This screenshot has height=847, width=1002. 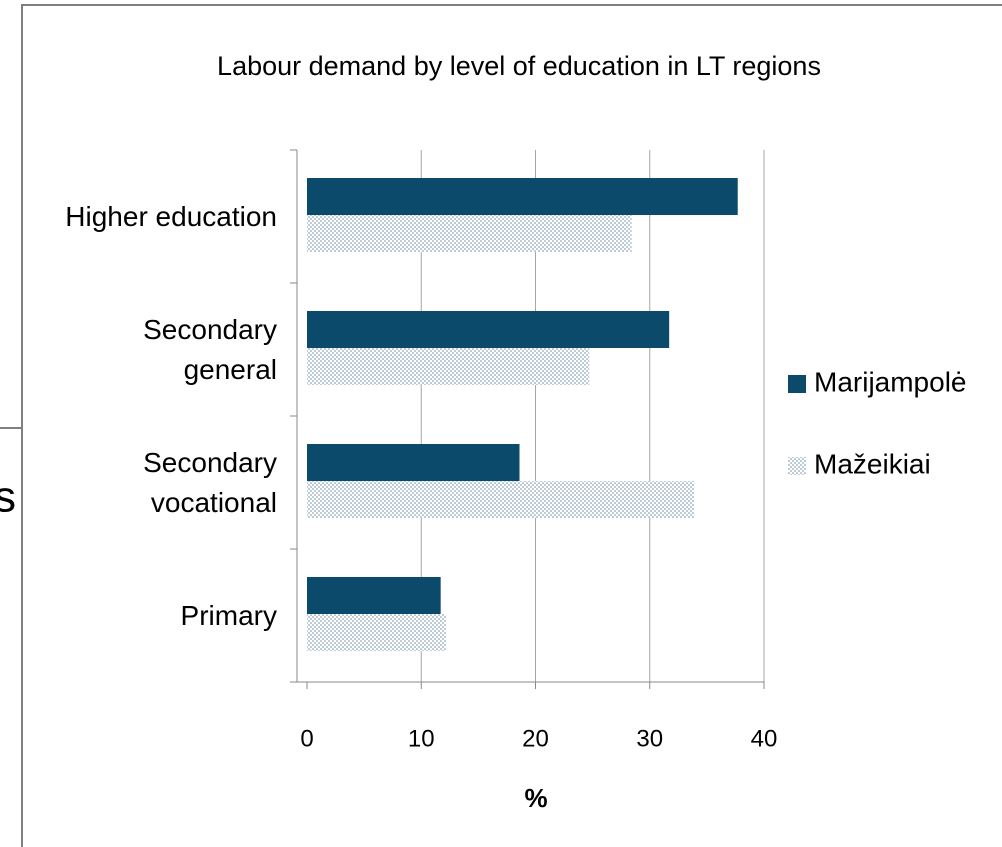 What do you see at coordinates (535, 798) in the screenshot?
I see `x-axis-label: %` at bounding box center [535, 798].